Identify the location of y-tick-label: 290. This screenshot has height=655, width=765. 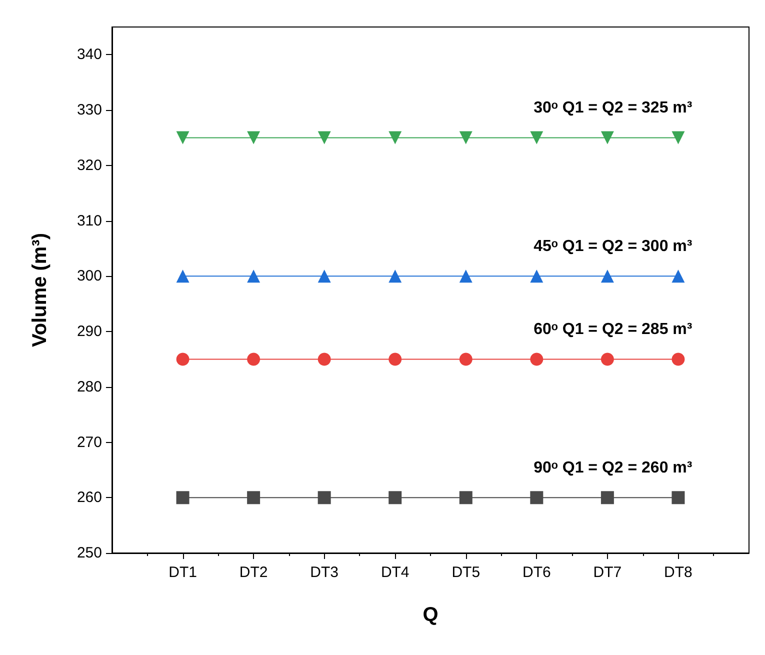
(89, 331).